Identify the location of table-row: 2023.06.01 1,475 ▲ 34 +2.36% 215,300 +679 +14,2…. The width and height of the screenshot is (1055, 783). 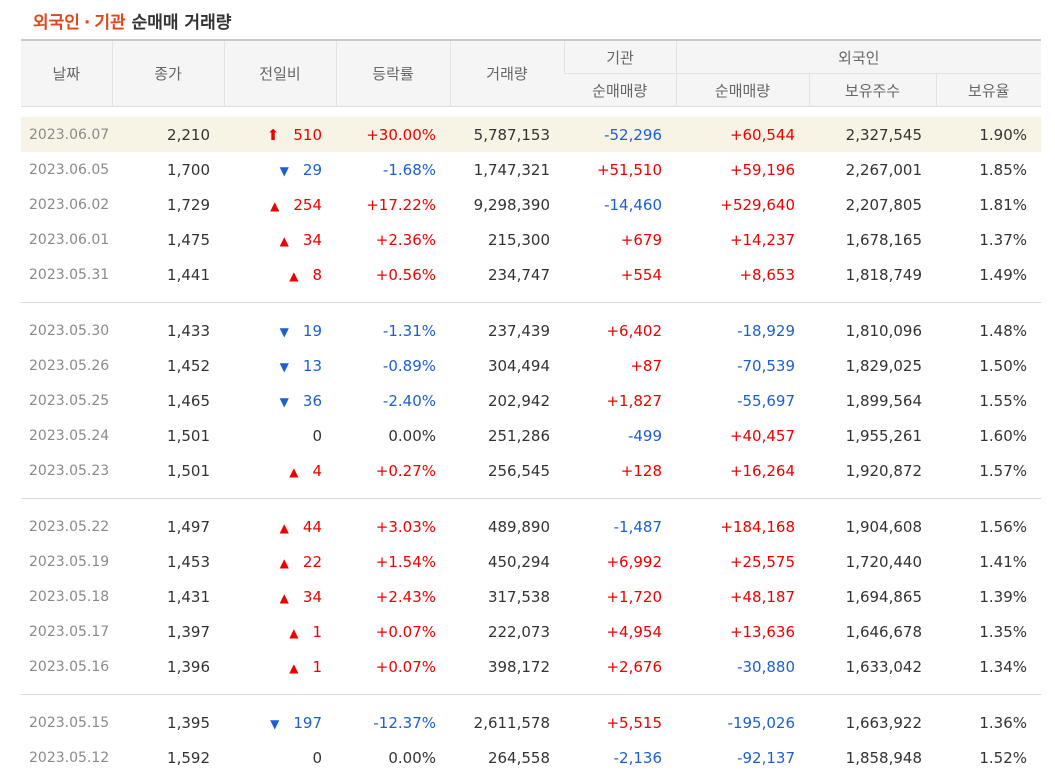
(531, 239).